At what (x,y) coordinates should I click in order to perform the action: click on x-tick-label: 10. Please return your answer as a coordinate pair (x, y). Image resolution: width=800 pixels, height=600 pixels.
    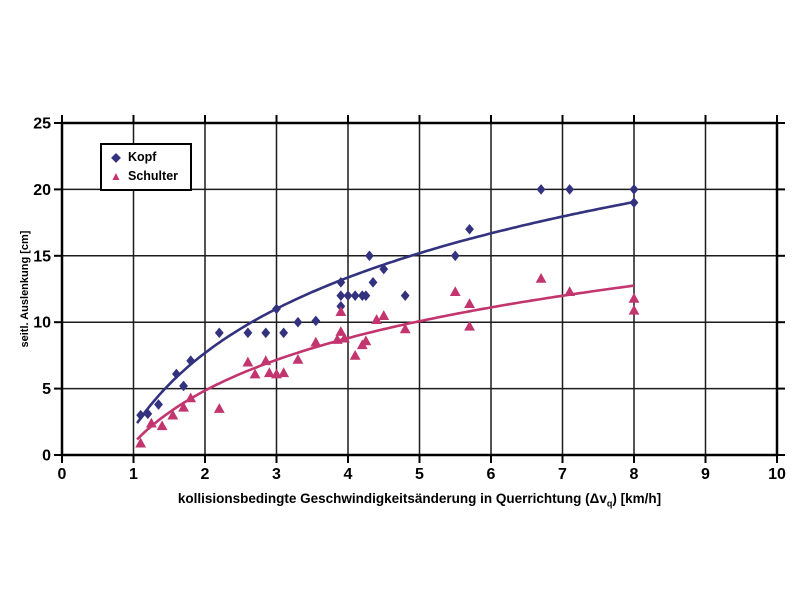
    Looking at the image, I should click on (777, 474).